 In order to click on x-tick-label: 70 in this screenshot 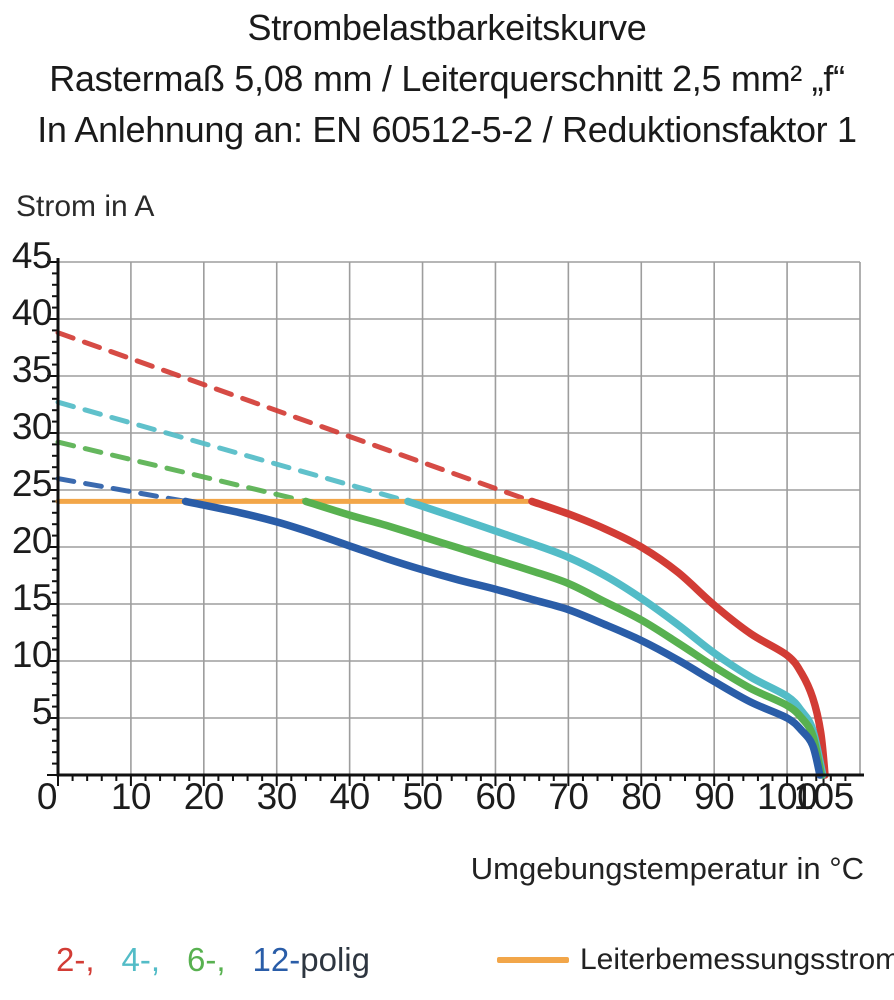, I will do `click(568, 796)`.